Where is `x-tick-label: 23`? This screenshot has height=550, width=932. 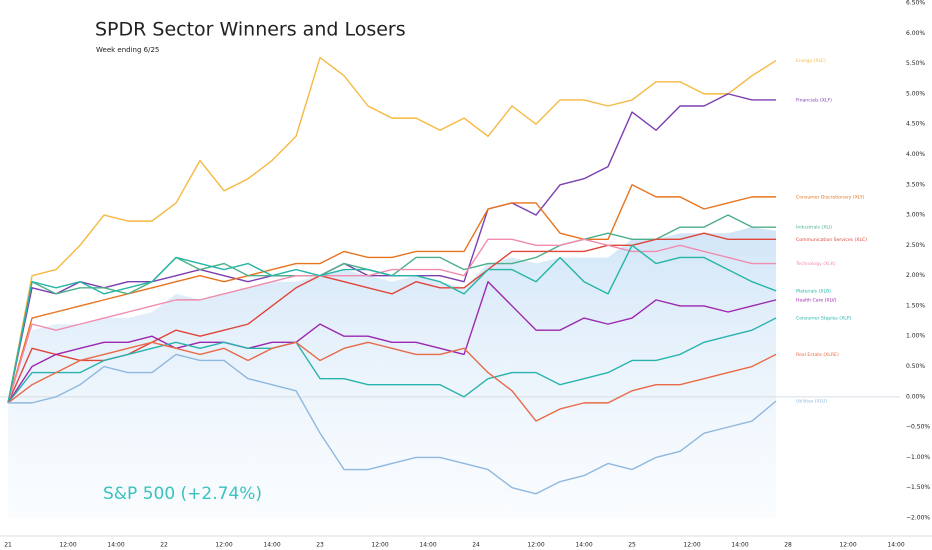
x-tick-label: 23 is located at coordinates (320, 545).